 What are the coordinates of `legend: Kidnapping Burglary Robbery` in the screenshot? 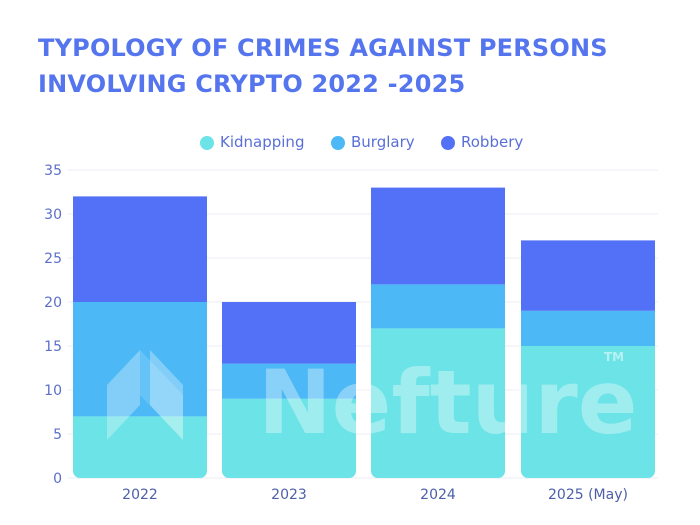 It's located at (361, 142).